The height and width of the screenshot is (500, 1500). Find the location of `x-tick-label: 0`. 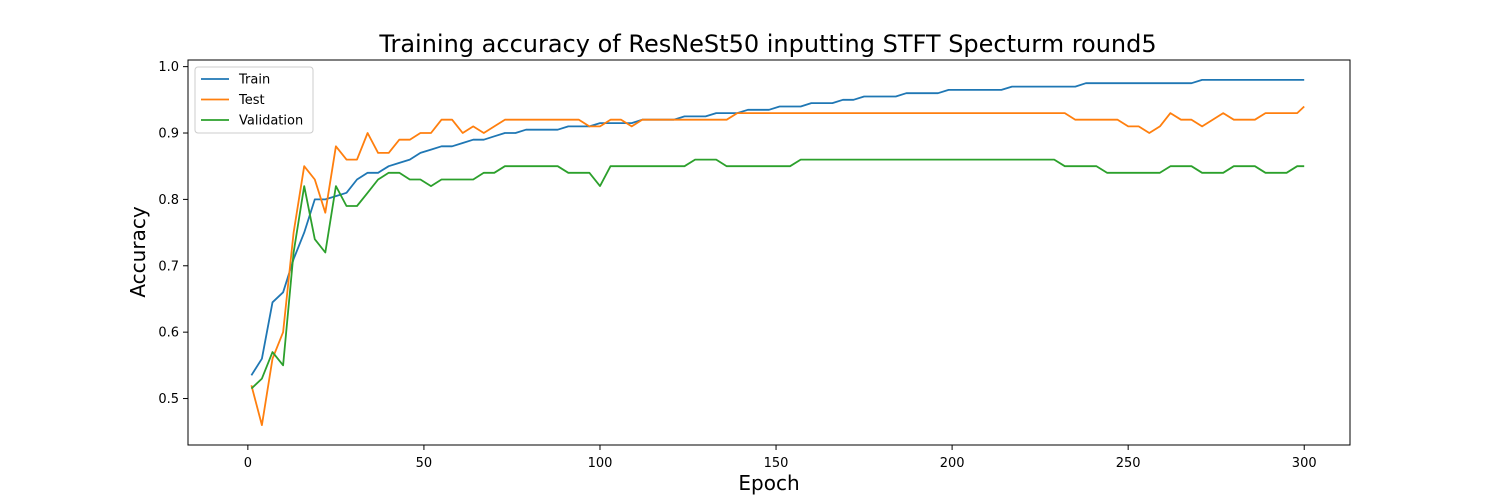

x-tick-label: 0 is located at coordinates (248, 463).